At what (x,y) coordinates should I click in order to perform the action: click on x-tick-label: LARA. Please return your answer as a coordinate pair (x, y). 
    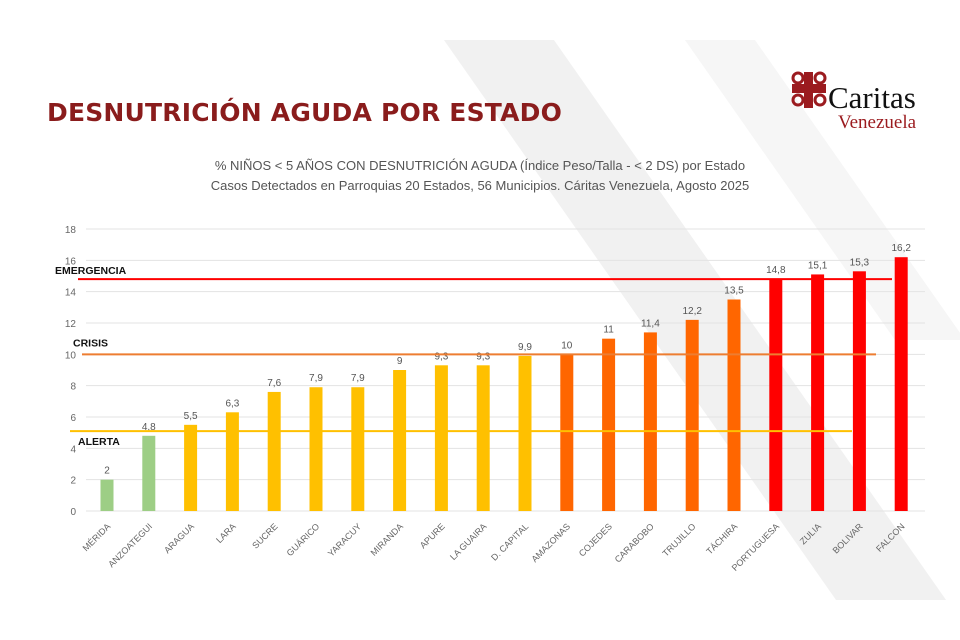
    Looking at the image, I should click on (226, 533).